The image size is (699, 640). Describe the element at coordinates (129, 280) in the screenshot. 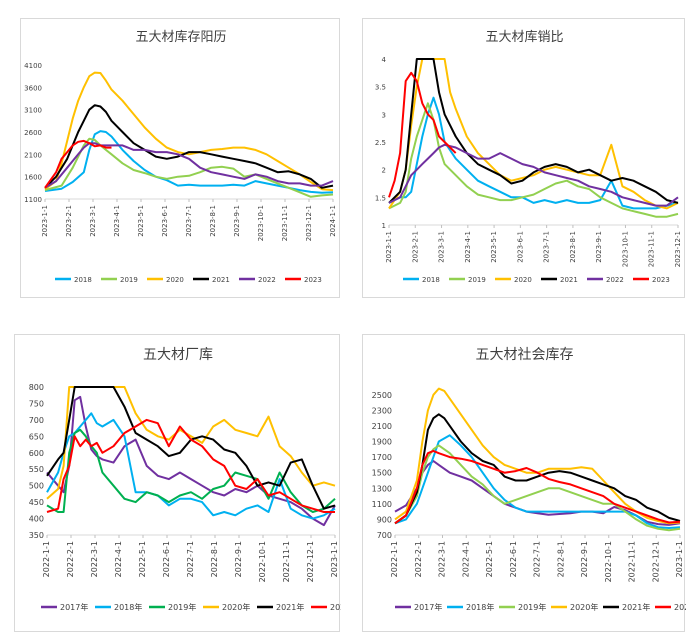

I see `legend-label: 2019` at that location.